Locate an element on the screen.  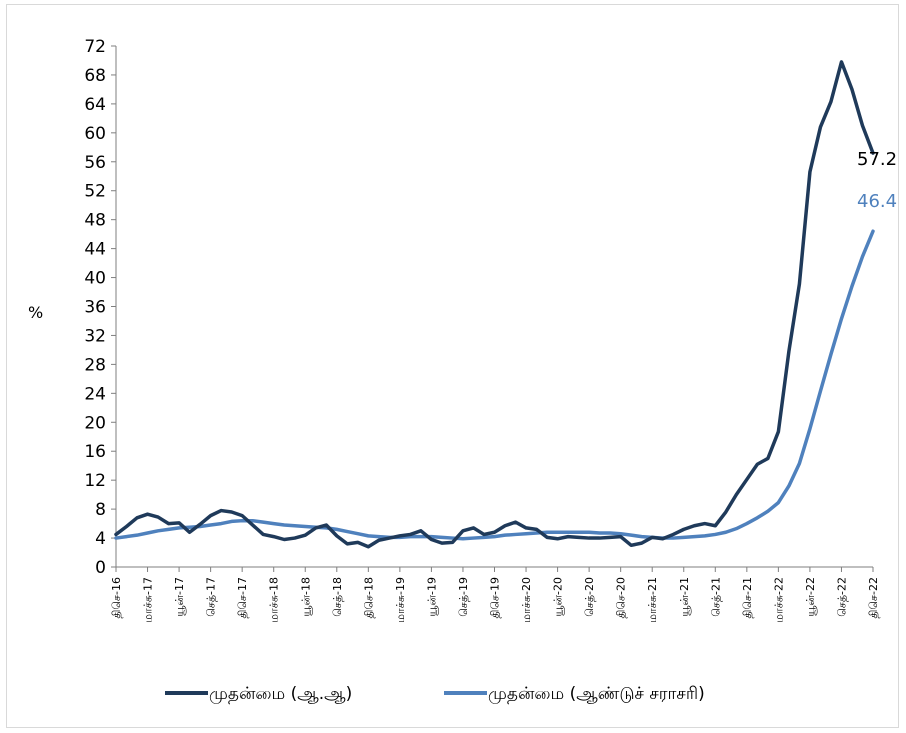
y-tick-label: 32 is located at coordinates (95, 336).